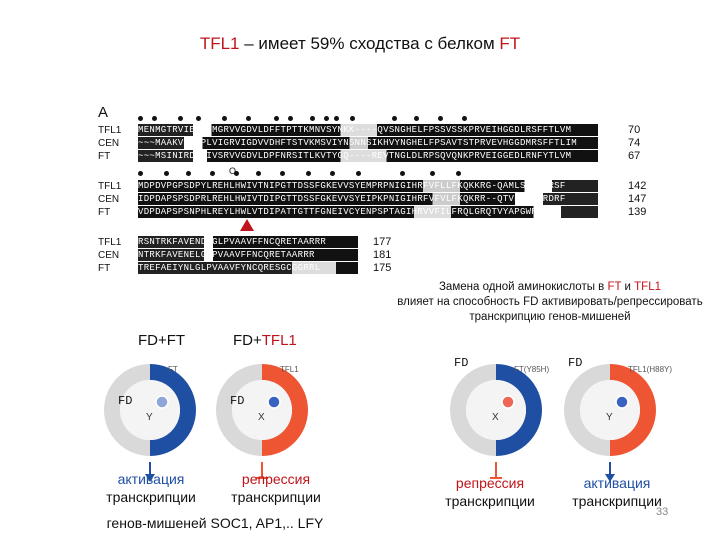  I want to click on alignment-row: CEN NTRKFAVENELGLPVAAVFFNCQRETAARRR 181, so click(248, 255).